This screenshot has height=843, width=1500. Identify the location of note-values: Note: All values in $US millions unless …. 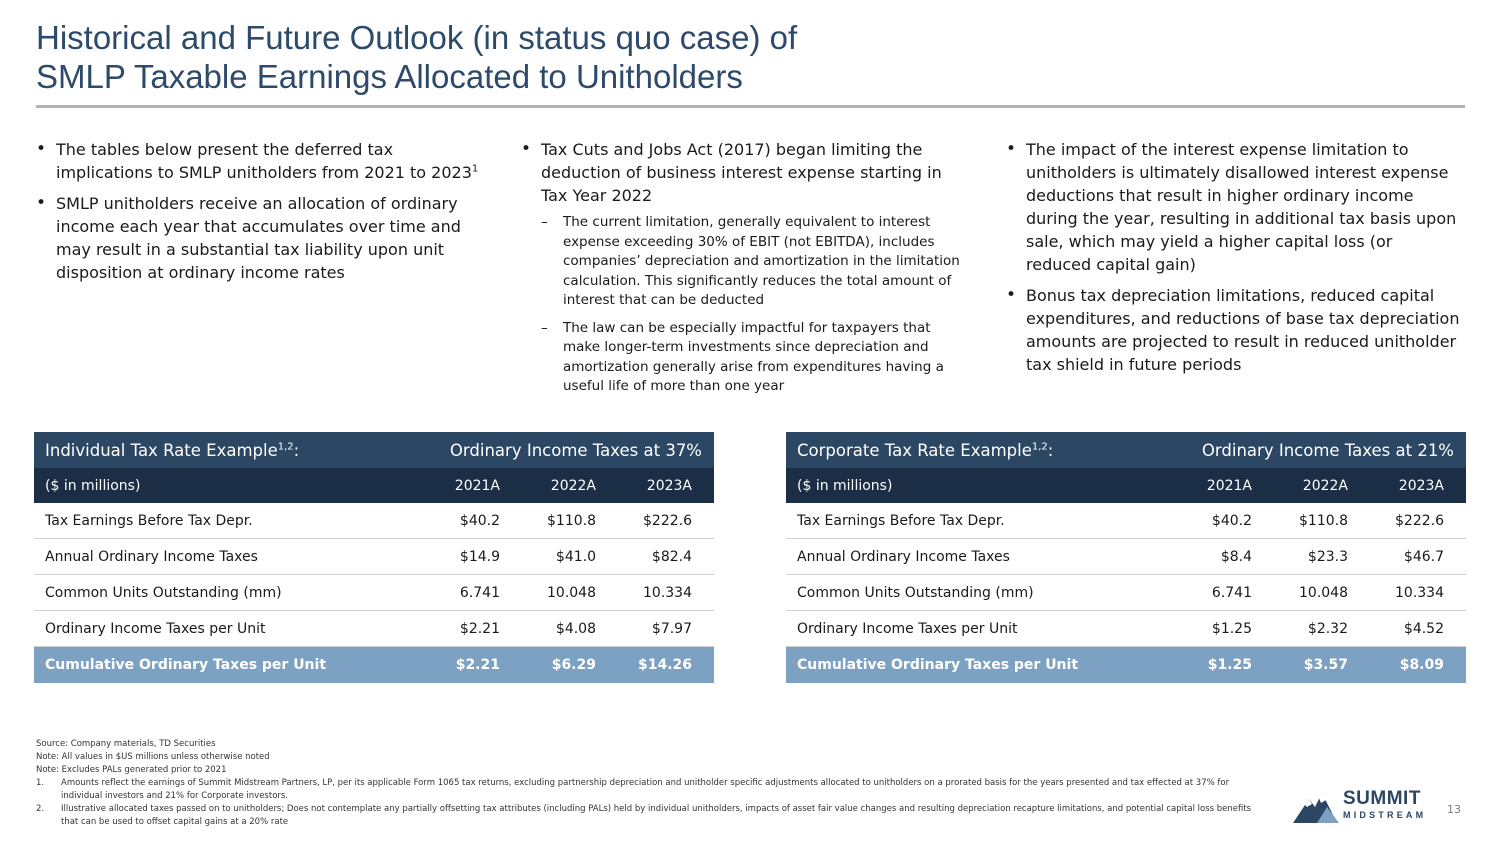
(153, 757).